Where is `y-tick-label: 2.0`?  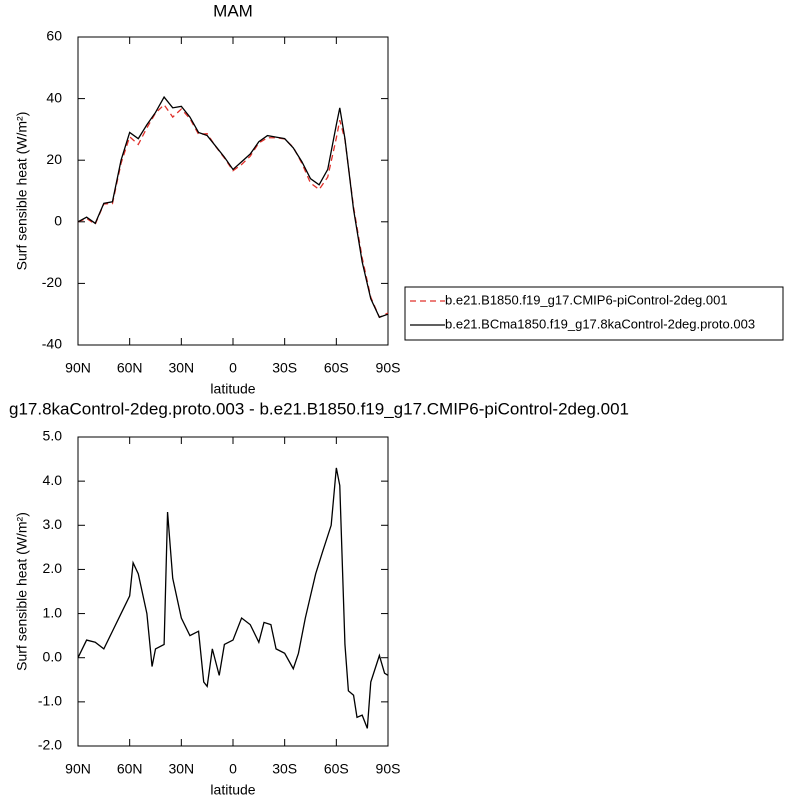
y-tick-label: 2.0 is located at coordinates (53, 568).